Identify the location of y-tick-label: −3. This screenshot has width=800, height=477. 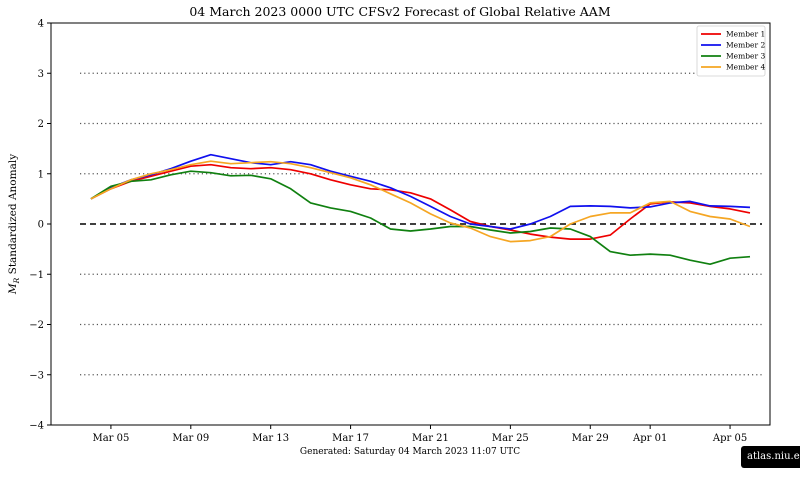
(36, 375).